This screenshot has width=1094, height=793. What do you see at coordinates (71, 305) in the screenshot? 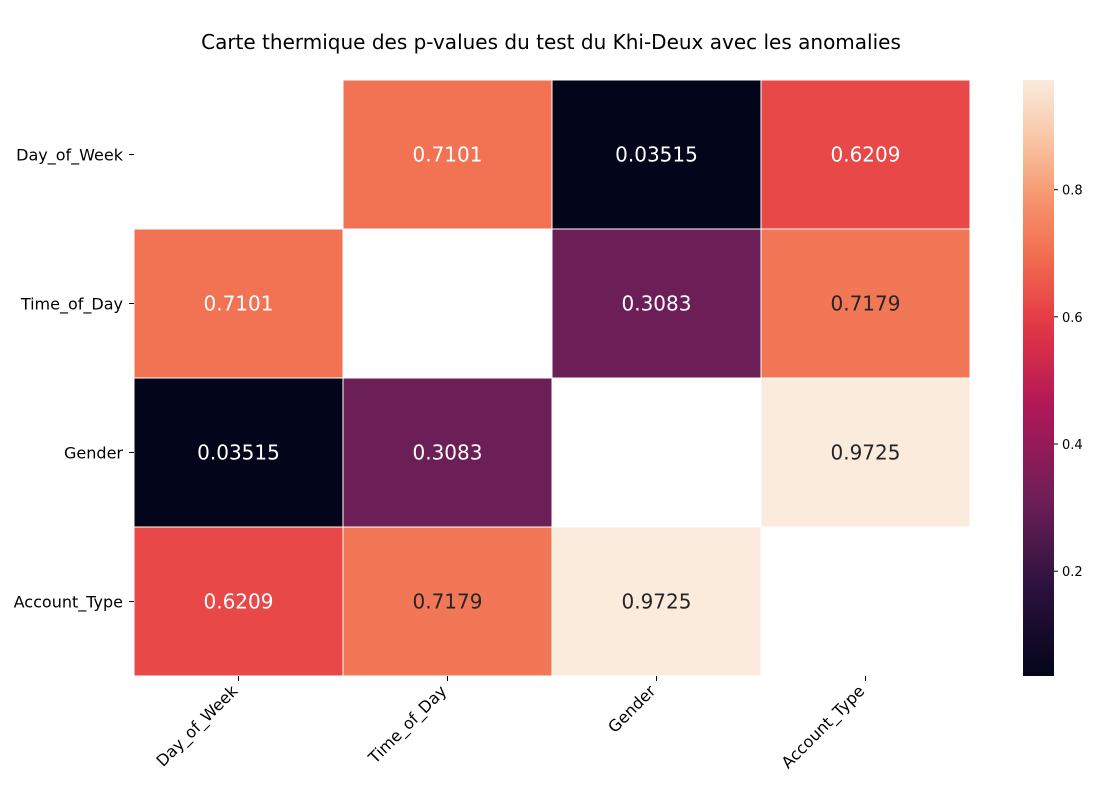
I see `y-tick-label: Time_of_Day` at bounding box center [71, 305].